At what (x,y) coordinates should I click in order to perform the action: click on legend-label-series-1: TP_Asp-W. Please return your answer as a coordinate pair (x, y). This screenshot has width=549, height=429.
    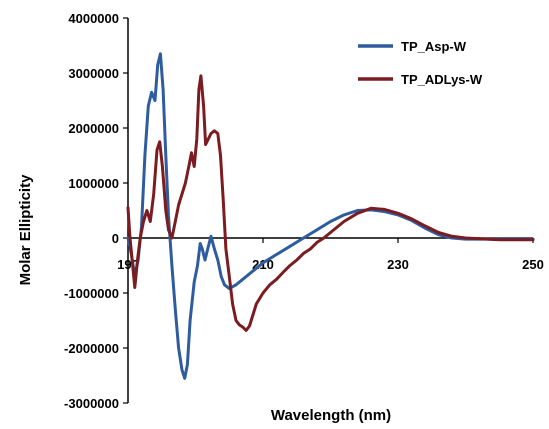
    Looking at the image, I should click on (434, 46).